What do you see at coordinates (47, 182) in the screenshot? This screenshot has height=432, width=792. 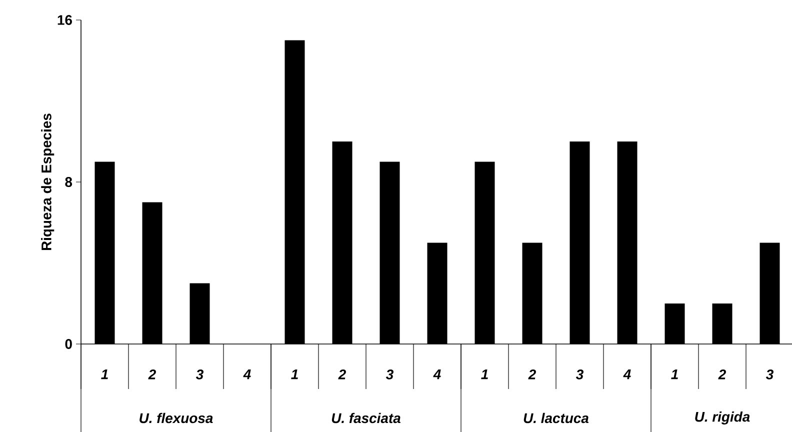 I see `y-axis-title: Riqueza de Especies` at bounding box center [47, 182].